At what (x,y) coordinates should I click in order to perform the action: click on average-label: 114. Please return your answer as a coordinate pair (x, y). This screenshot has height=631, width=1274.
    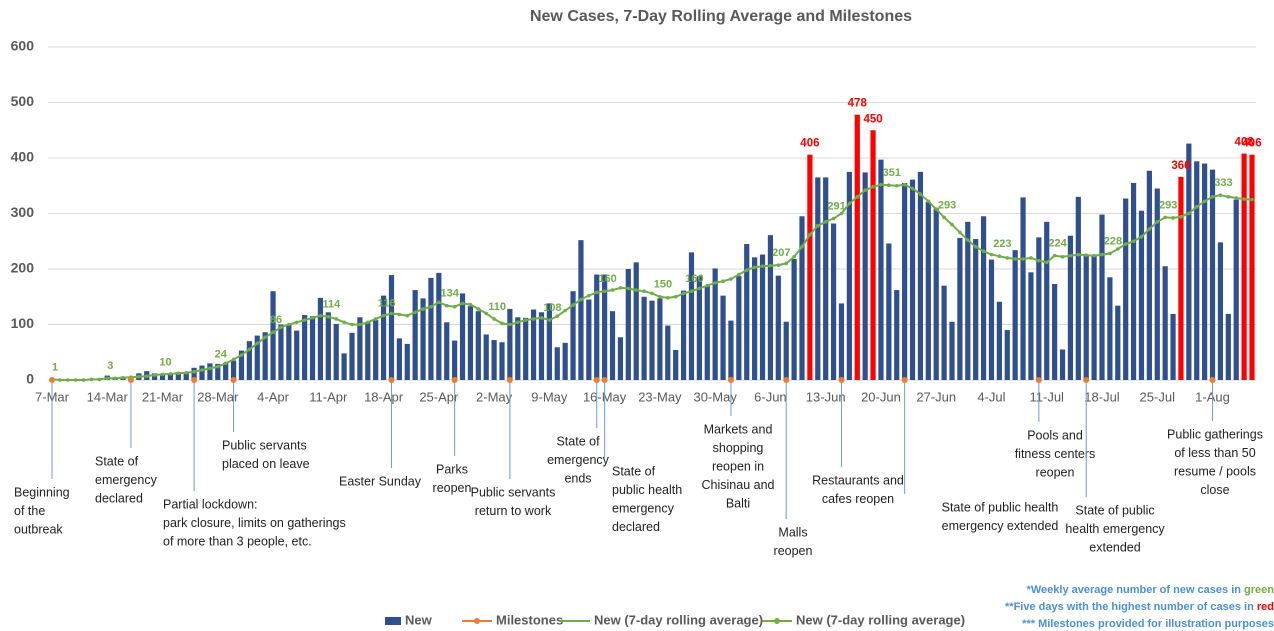
    Looking at the image, I should click on (331, 305).